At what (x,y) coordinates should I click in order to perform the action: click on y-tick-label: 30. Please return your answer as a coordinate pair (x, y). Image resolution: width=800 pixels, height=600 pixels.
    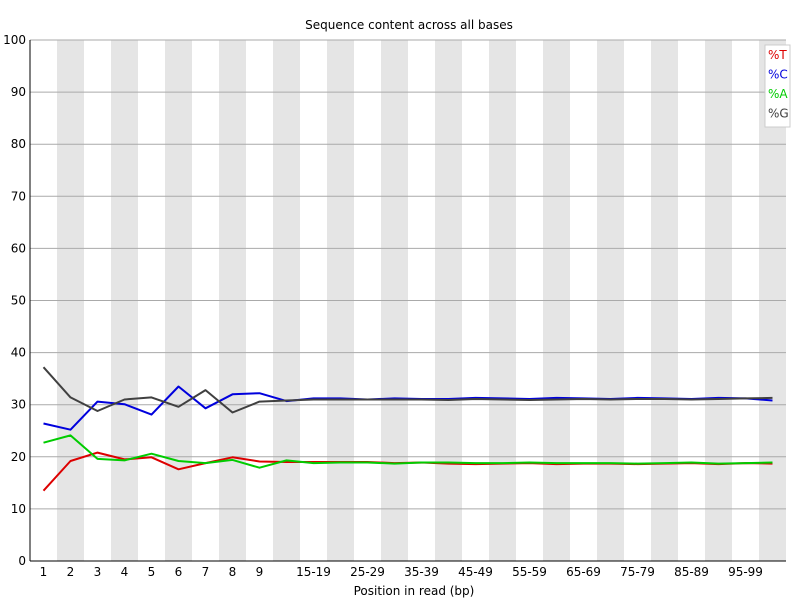
    Looking at the image, I should click on (18, 405).